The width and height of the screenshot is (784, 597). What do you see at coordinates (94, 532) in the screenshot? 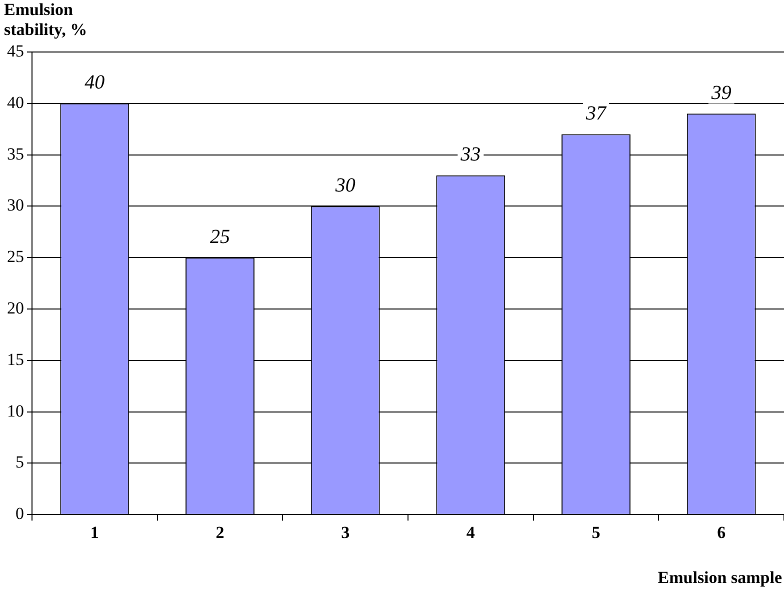
I see `x-tick-label: 1` at bounding box center [94, 532].